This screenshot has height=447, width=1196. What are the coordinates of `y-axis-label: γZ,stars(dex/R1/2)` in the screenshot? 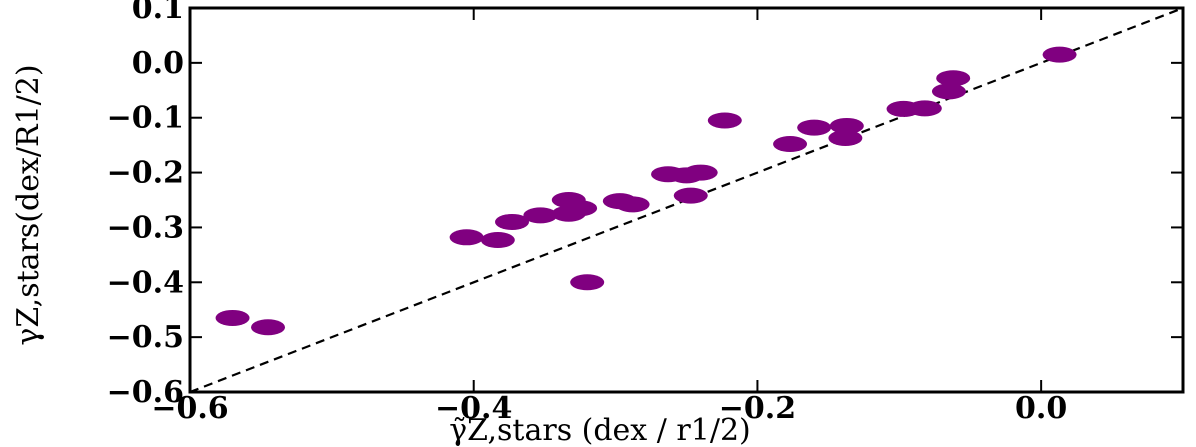 It's located at (28, 204).